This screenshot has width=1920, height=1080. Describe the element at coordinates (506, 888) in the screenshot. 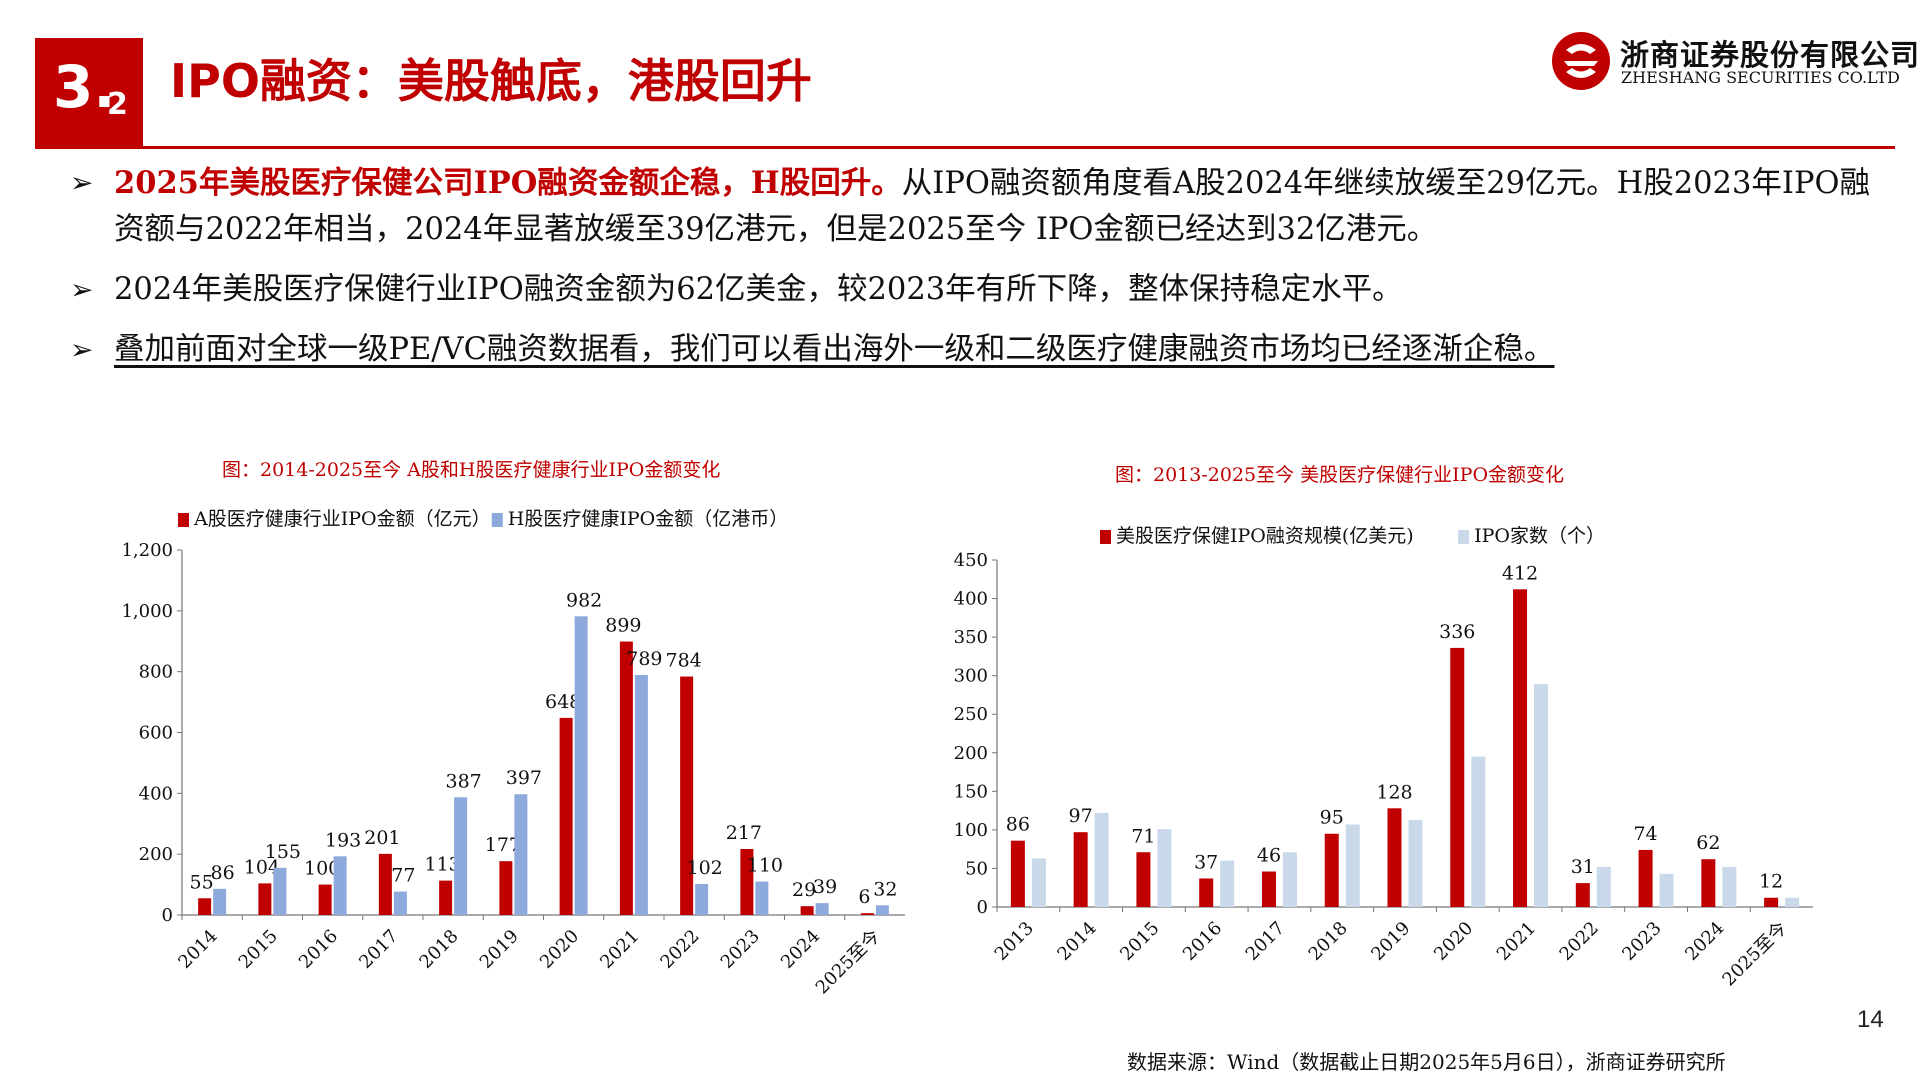

I see `bar-series1-2019` at that location.